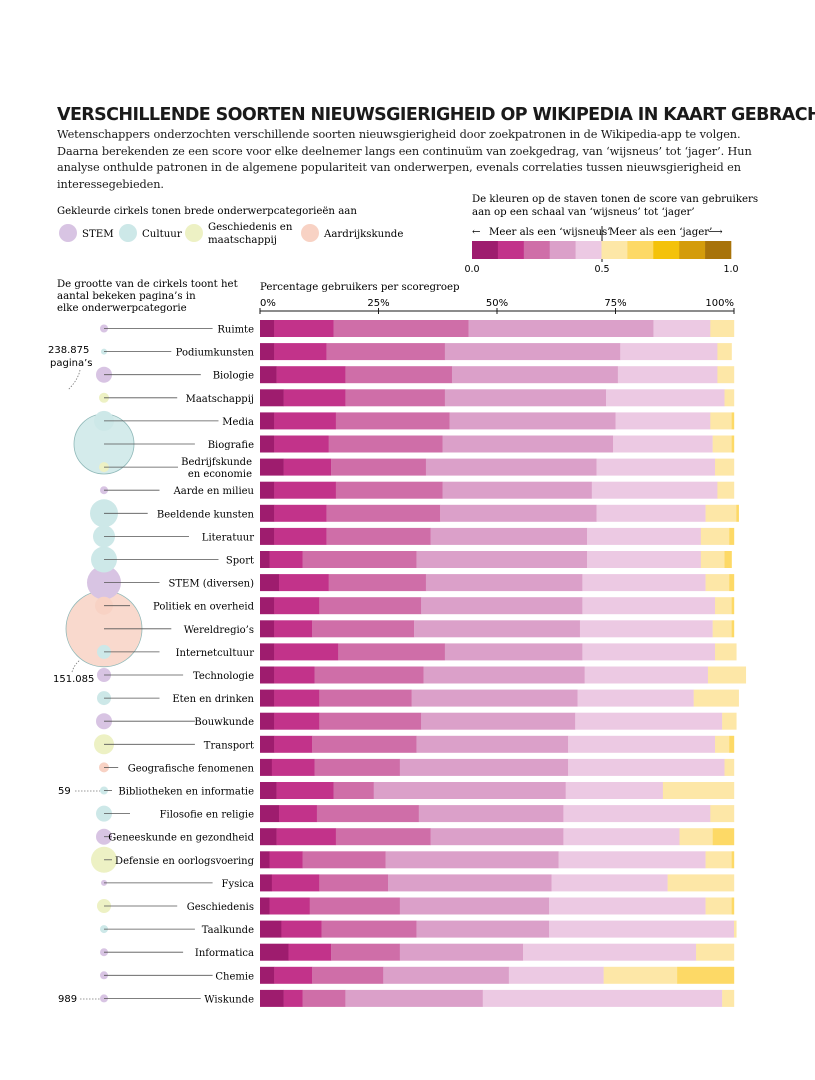 The width and height of the screenshot is (815, 1080). What do you see at coordinates (229, 999) in the screenshot?
I see `row-label: Wiskunde` at bounding box center [229, 999].